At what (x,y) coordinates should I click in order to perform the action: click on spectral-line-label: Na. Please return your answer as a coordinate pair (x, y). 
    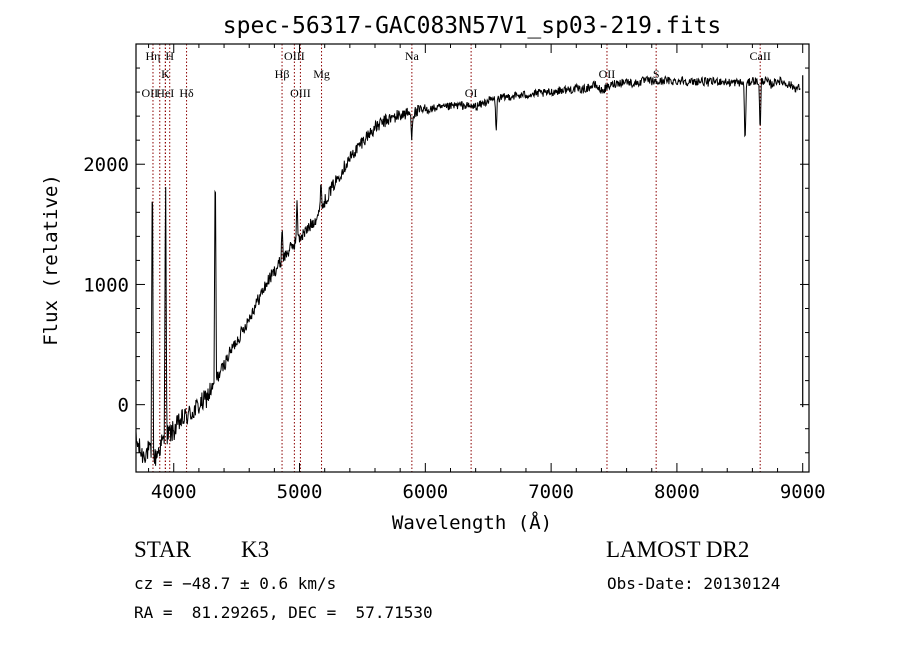
    Looking at the image, I should click on (412, 56).